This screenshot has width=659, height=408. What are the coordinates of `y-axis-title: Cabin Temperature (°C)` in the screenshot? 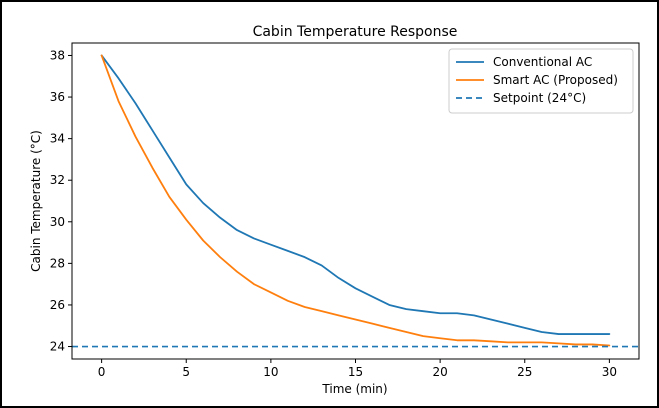 It's located at (36, 201).